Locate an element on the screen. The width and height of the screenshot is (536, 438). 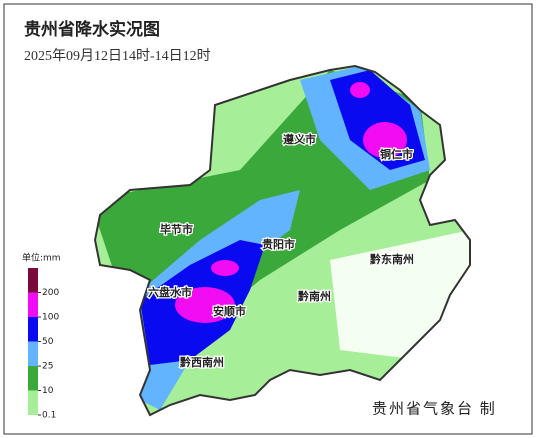
region-label: 六盘水市 is located at coordinates (170, 292).